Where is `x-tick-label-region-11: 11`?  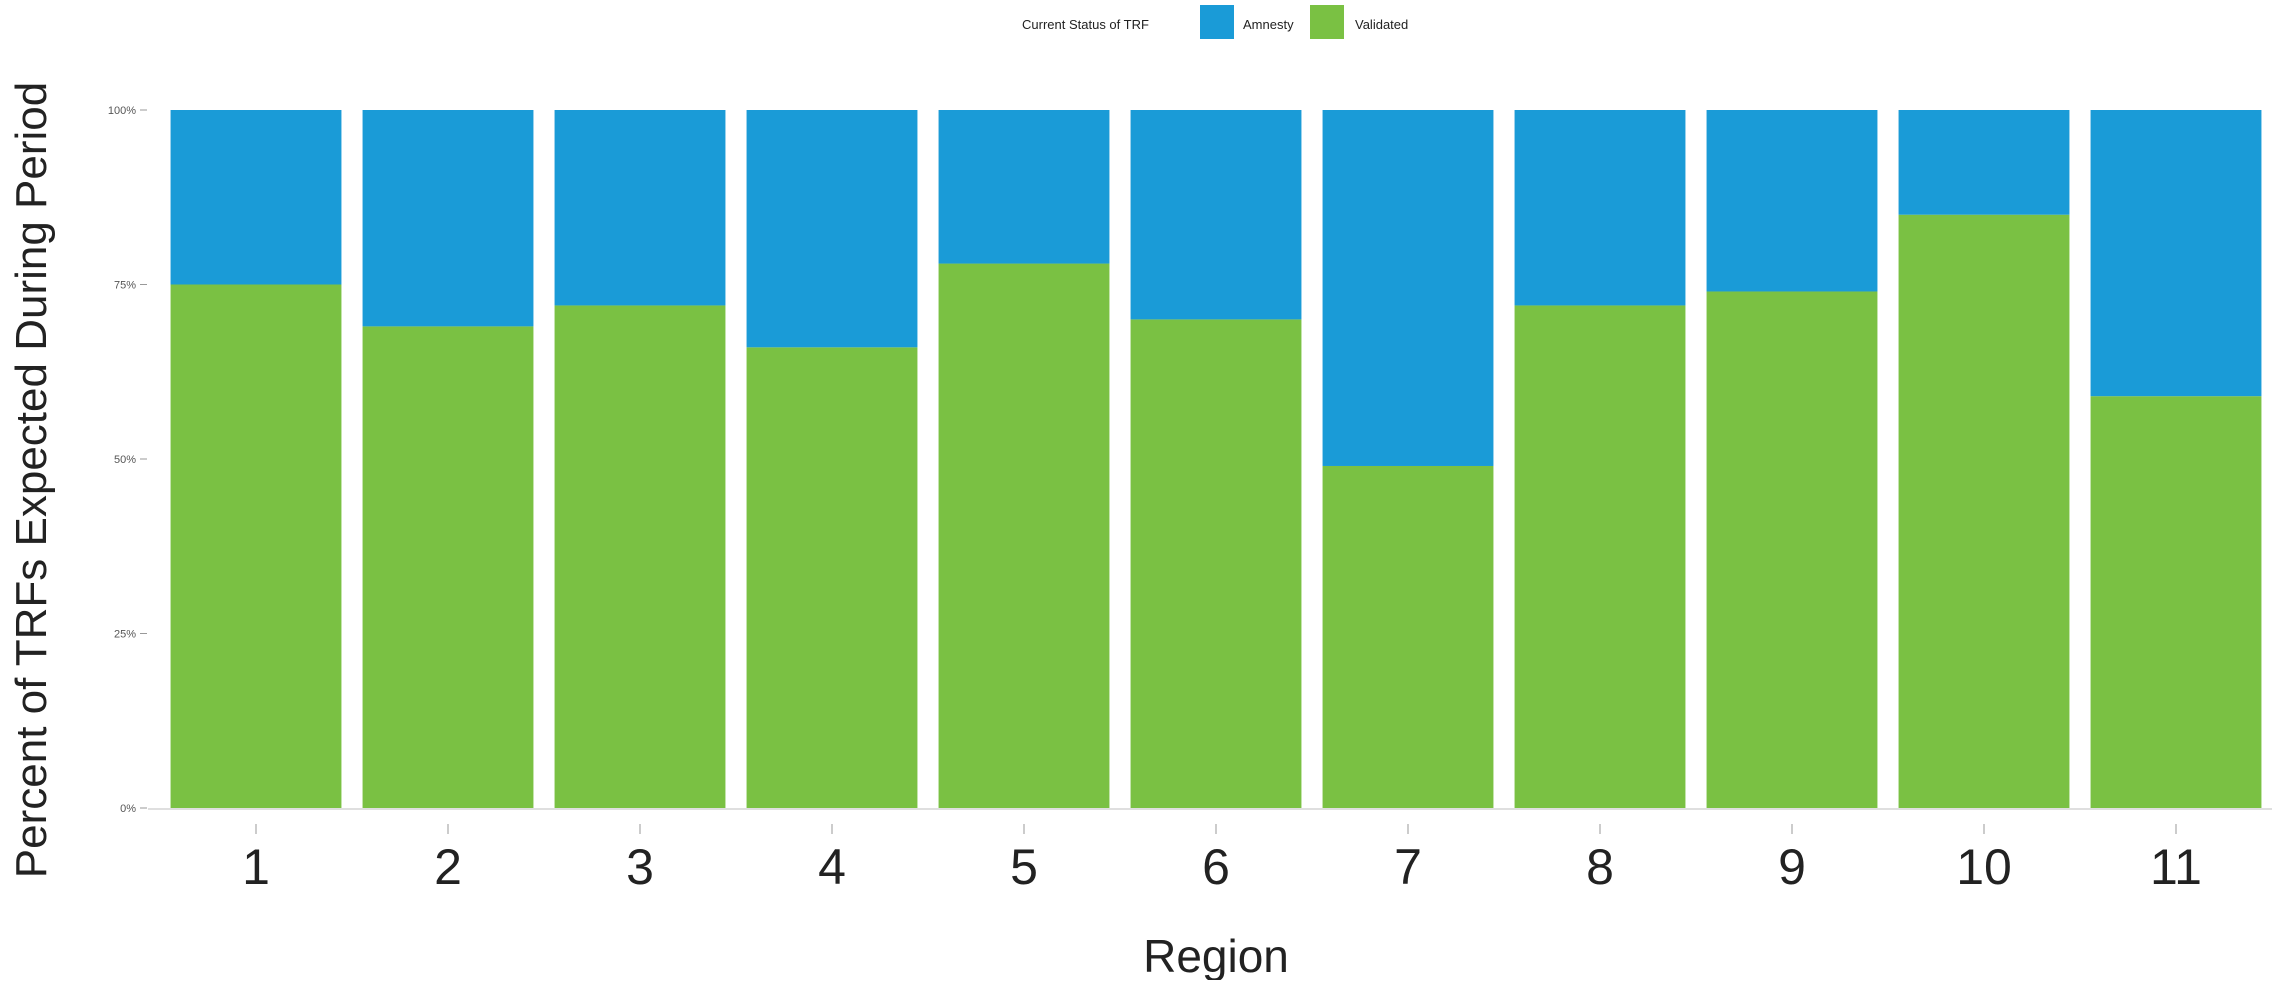
x-tick-label-region-11: 11 is located at coordinates (2176, 867).